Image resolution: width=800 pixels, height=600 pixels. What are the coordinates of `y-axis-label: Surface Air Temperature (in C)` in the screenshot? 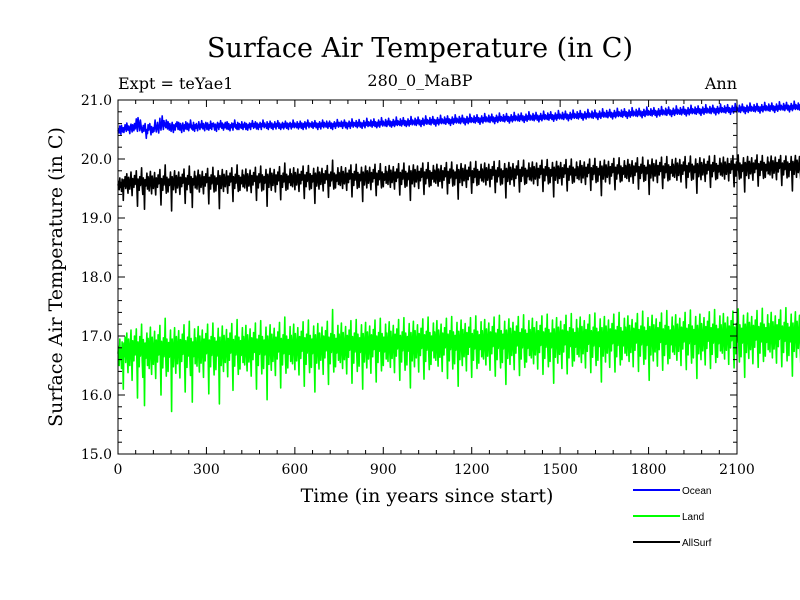 It's located at (56, 277).